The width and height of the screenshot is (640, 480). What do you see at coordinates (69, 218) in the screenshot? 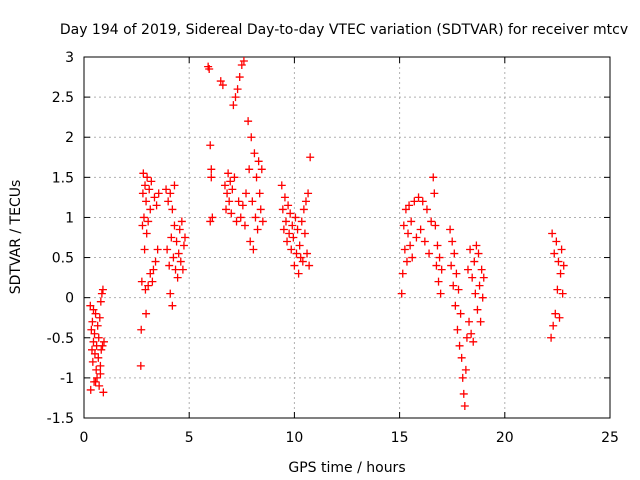
I see `y-tick-label: 1` at bounding box center [69, 218].